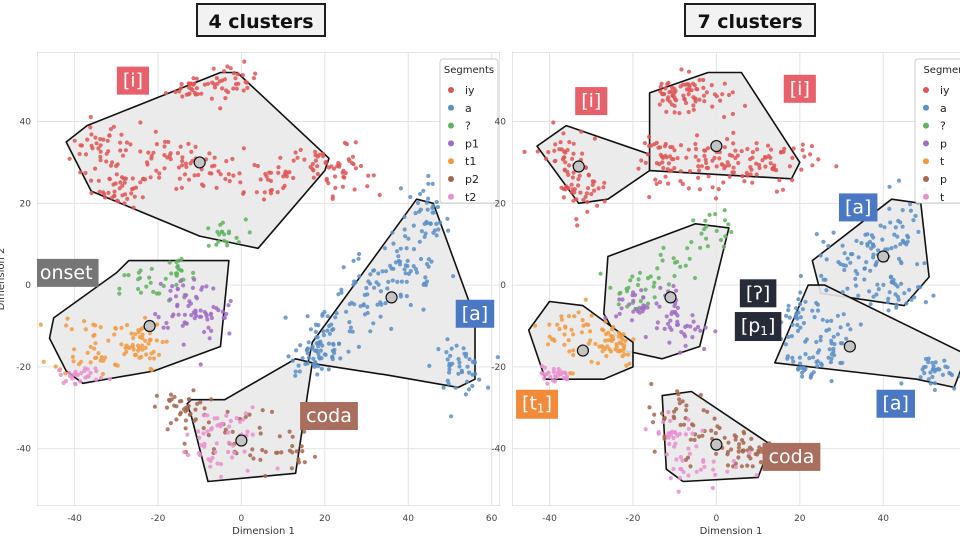  Describe the element at coordinates (926, 107) in the screenshot. I see `legend-marker` at that location.